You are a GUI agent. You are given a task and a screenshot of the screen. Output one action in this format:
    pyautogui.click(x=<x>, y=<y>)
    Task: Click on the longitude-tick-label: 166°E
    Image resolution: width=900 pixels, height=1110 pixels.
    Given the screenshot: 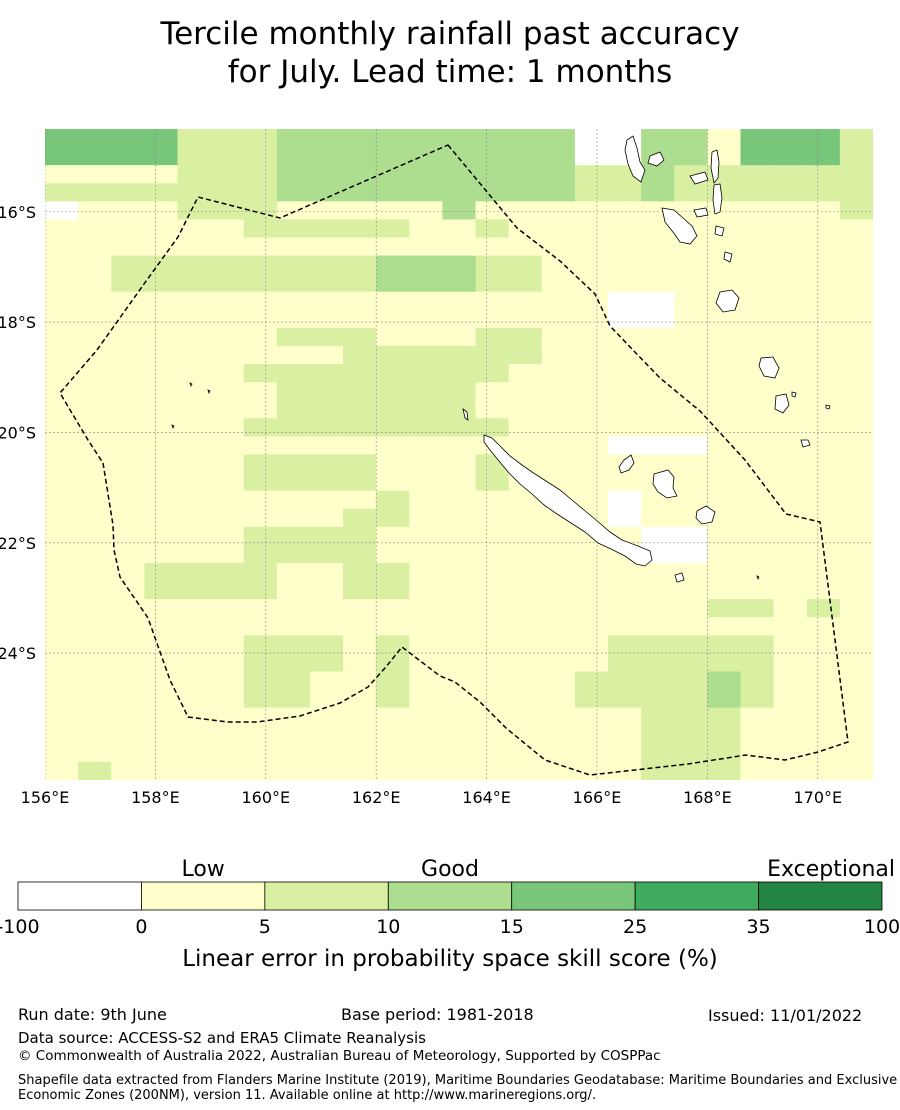 What is the action you would take?
    pyautogui.click(x=597, y=797)
    